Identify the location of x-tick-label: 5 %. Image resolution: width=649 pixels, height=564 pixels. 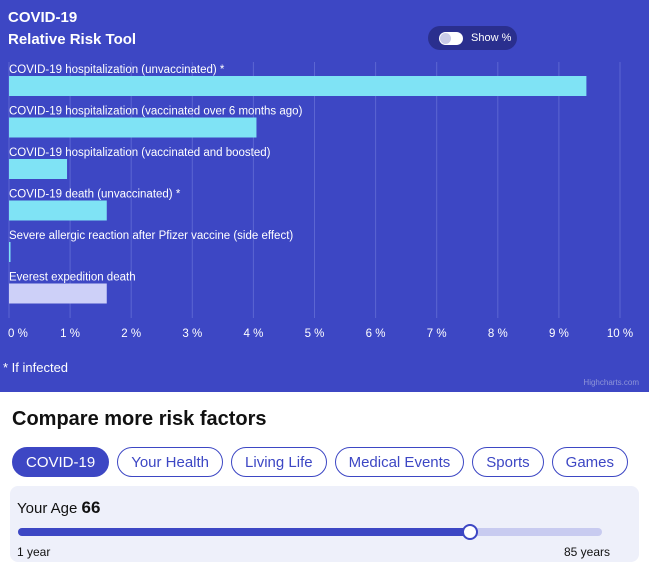
(315, 334).